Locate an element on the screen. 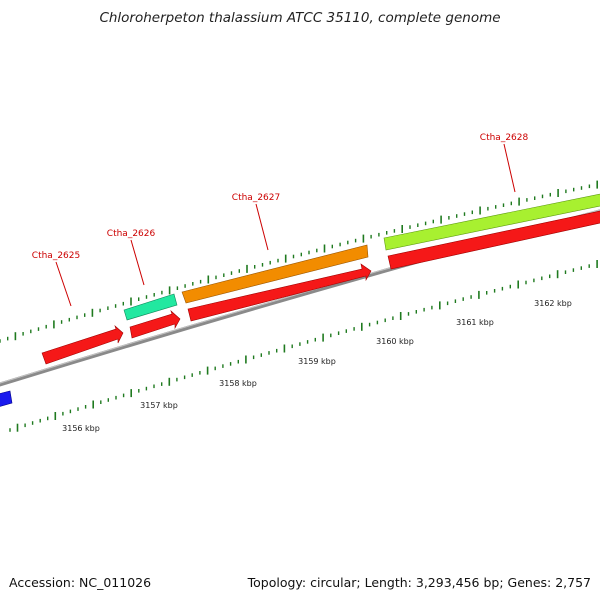 Image resolution: width=600 pixels, height=600 pixels. gene-ctha-2626-red is located at coordinates (155, 324).